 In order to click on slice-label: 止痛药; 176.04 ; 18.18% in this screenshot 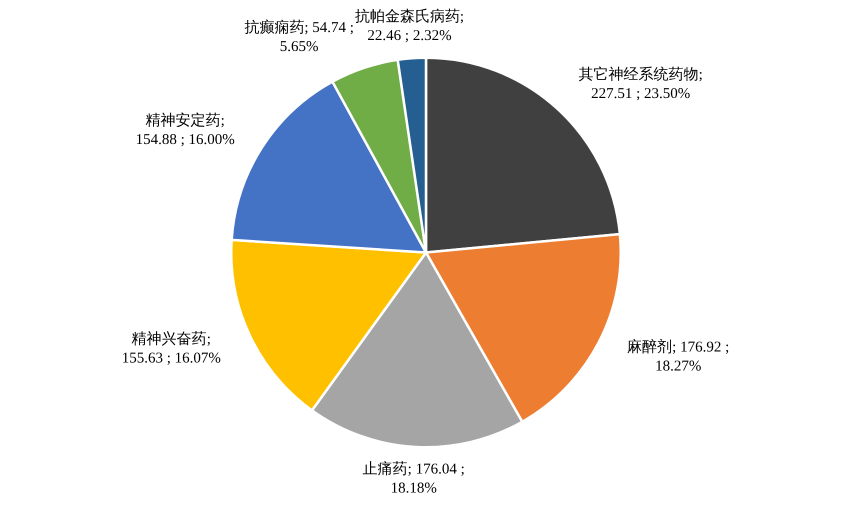, I will do `click(413, 478)`.